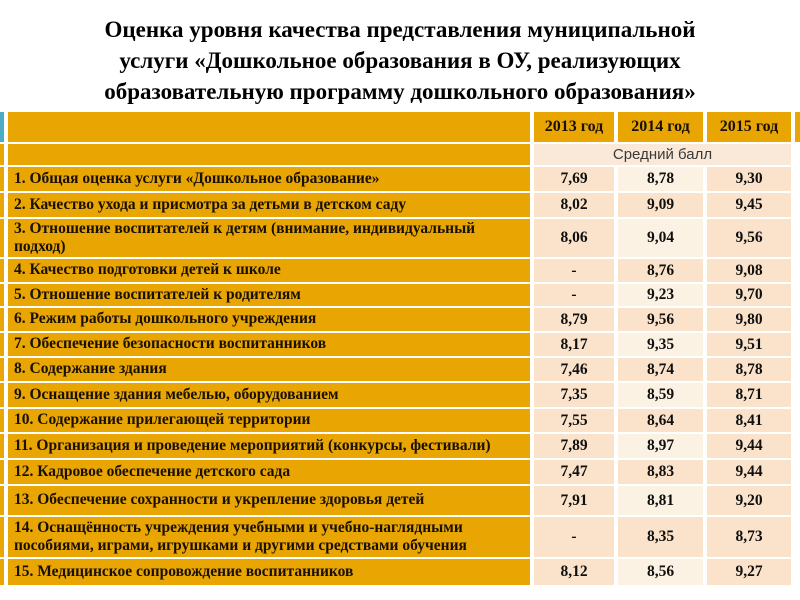 This screenshot has width=800, height=600. What do you see at coordinates (660, 127) in the screenshot?
I see `column-header-year: 2014 год` at bounding box center [660, 127].